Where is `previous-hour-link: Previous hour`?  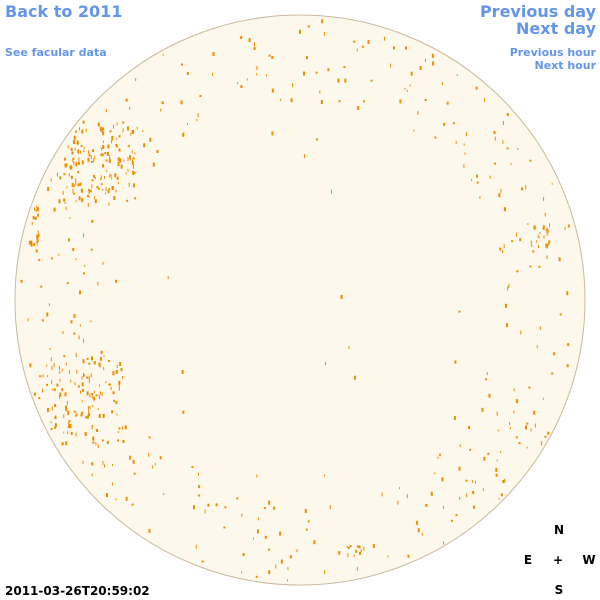
previous-hour-link: Previous hour is located at coordinates (553, 52).